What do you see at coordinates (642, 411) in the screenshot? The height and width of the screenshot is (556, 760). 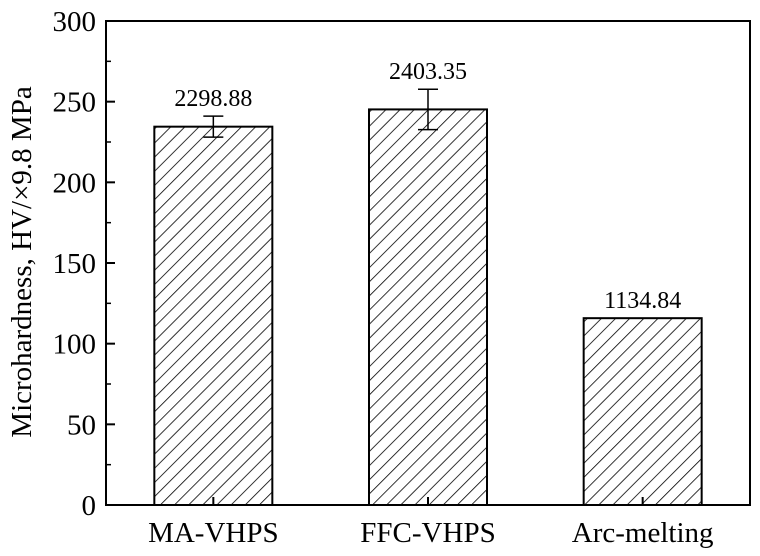 I see `bar-arc-melting` at bounding box center [642, 411].